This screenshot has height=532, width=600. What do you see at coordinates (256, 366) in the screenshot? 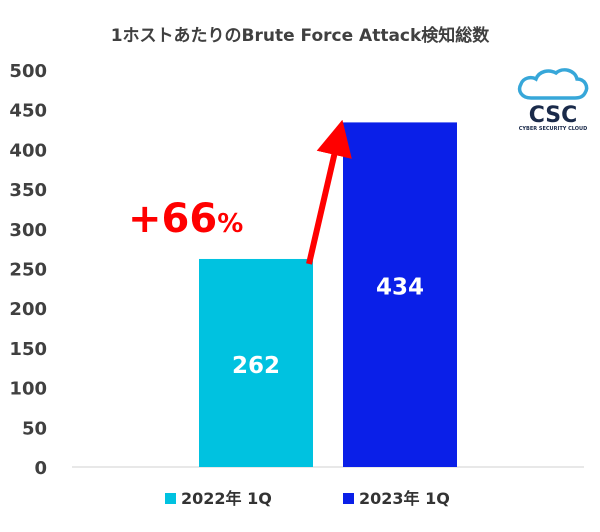
I see `data-label: 262` at bounding box center [256, 366].